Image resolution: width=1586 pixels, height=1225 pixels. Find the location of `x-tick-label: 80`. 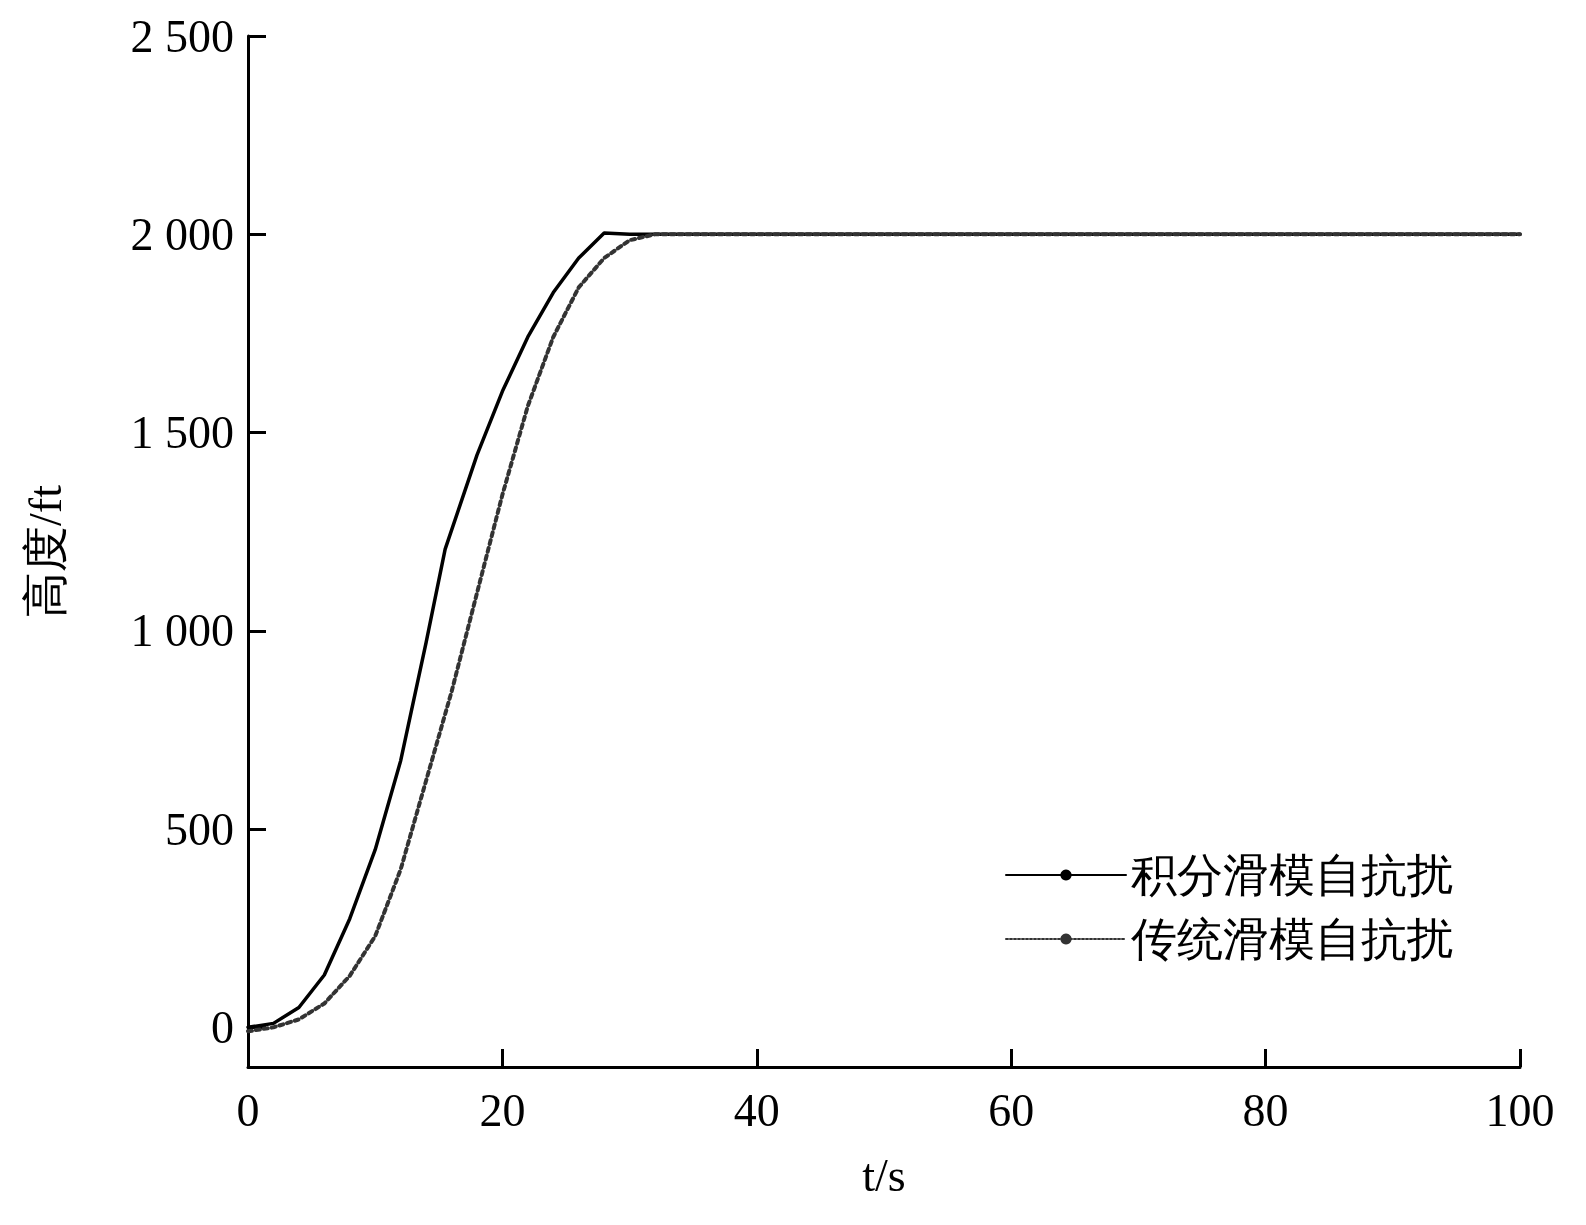

x-tick-label: 80 is located at coordinates (1265, 1110).